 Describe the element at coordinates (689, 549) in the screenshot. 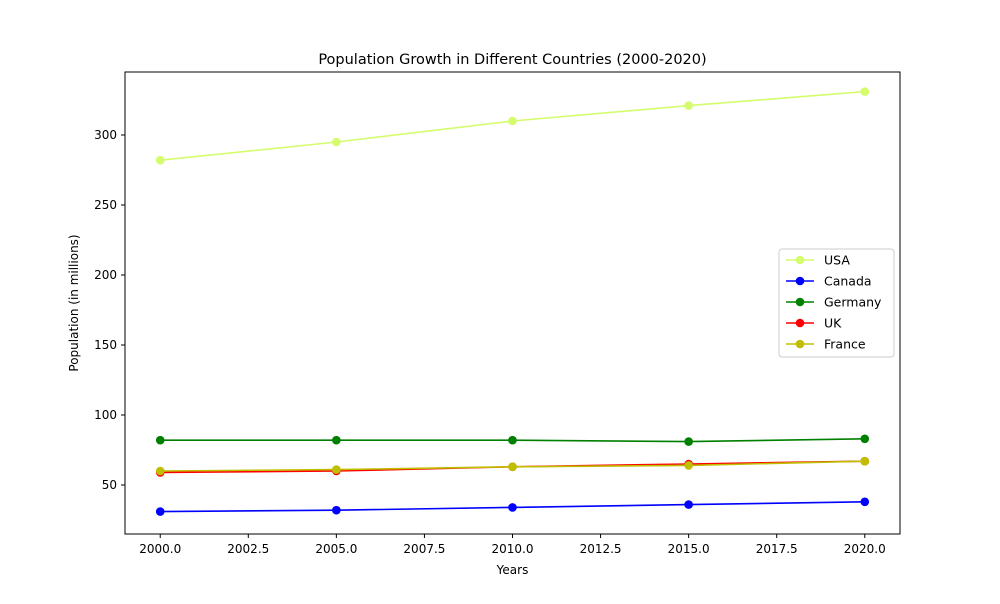

I see `x-tick-label: 2015.0` at that location.